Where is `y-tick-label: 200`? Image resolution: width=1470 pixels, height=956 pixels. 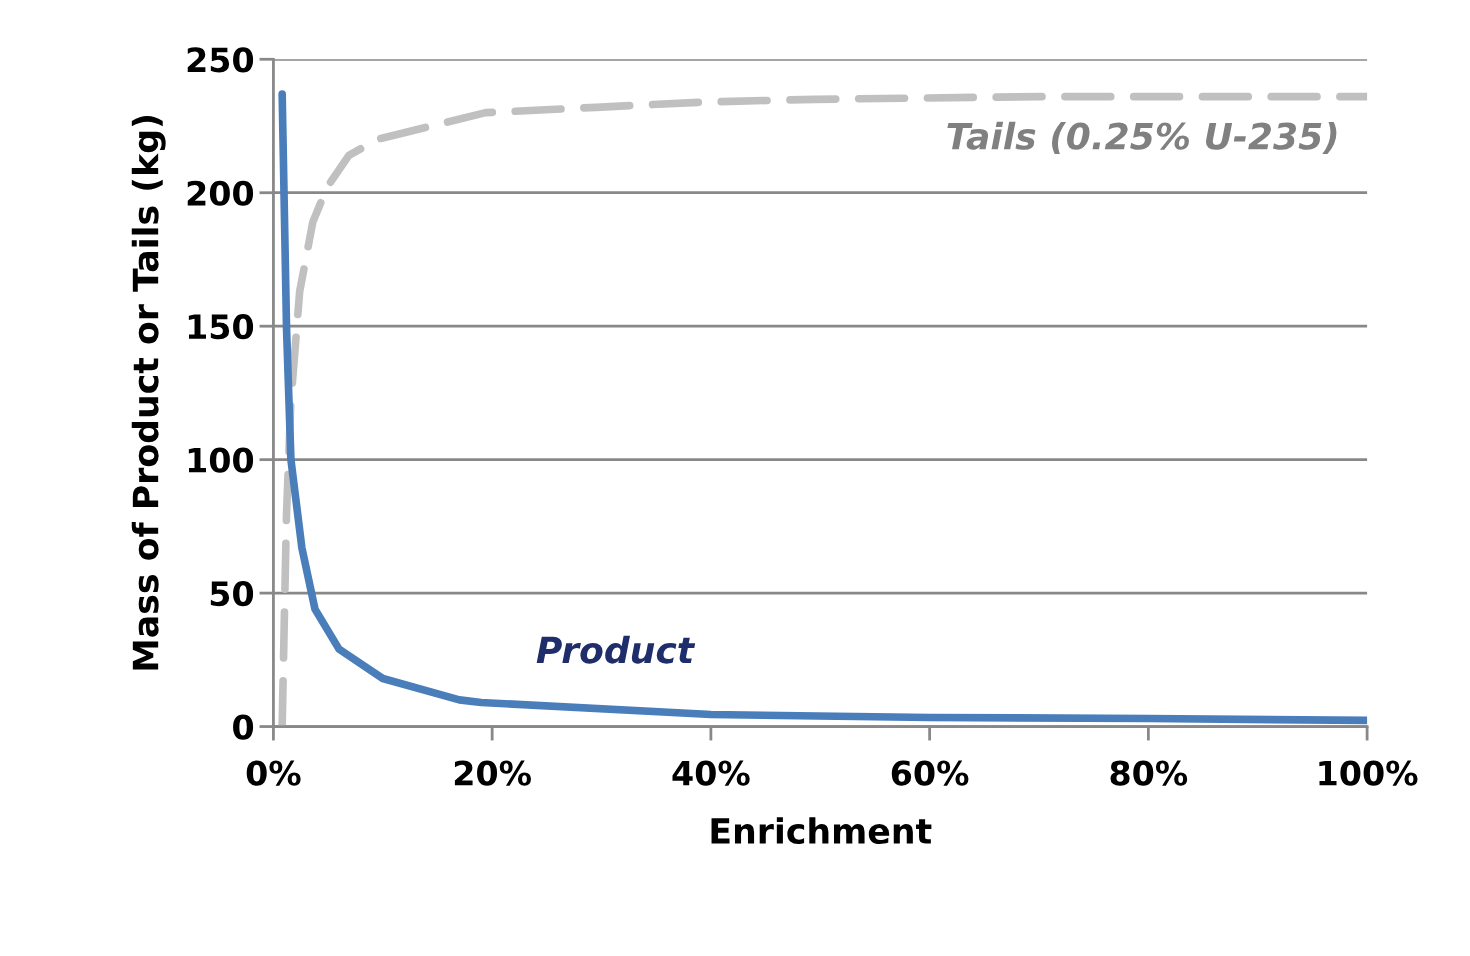
y-tick-label: 200 is located at coordinates (220, 193).